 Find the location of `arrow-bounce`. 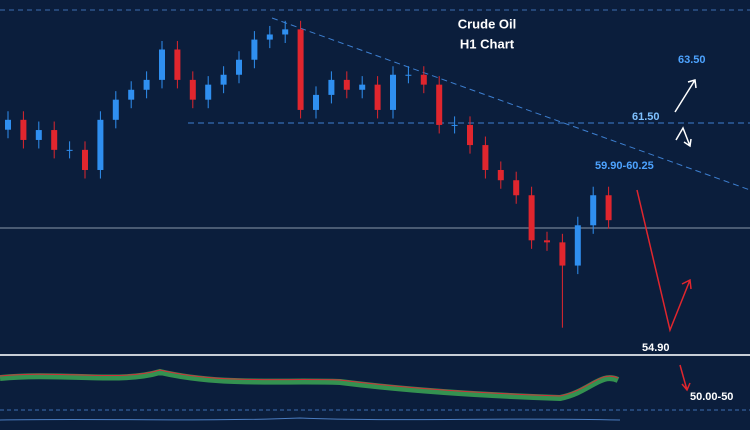

arrow-bounce is located at coordinates (683, 137).